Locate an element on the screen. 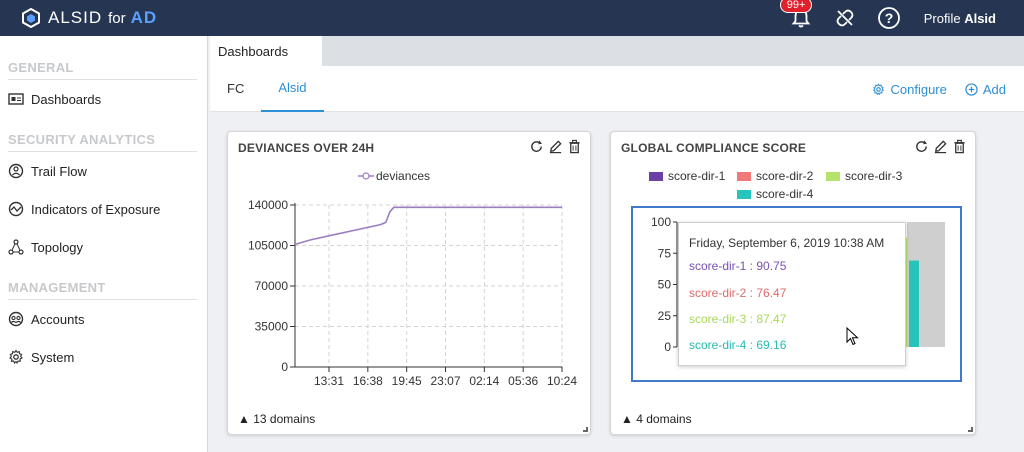  notifications-badge: 99+ is located at coordinates (796, 6).